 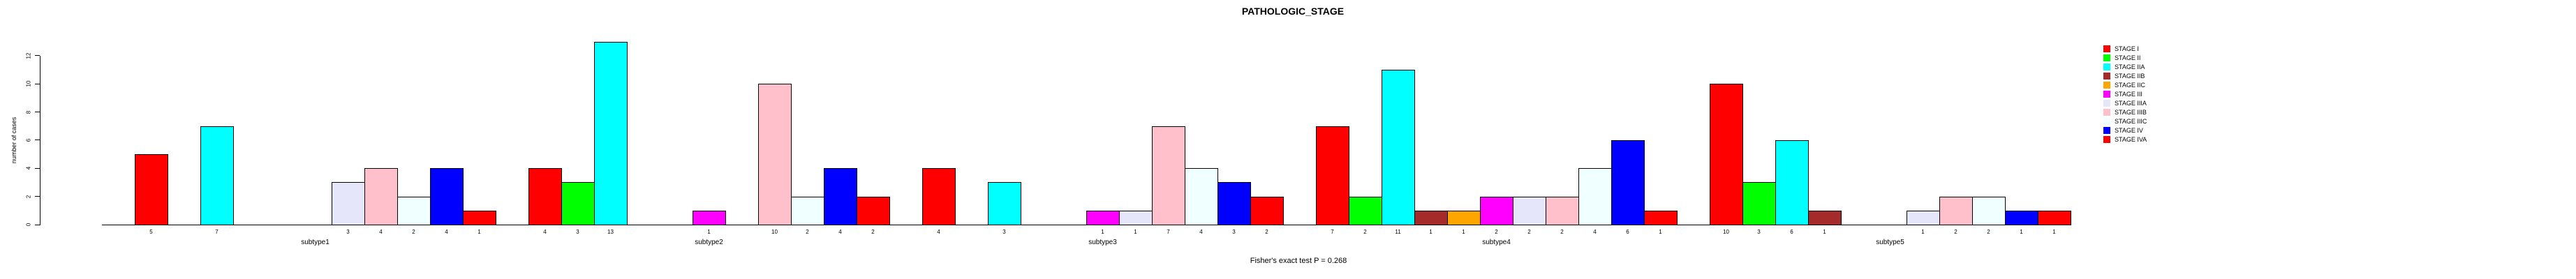 I want to click on y-tick-label: 12, so click(x=28, y=55).